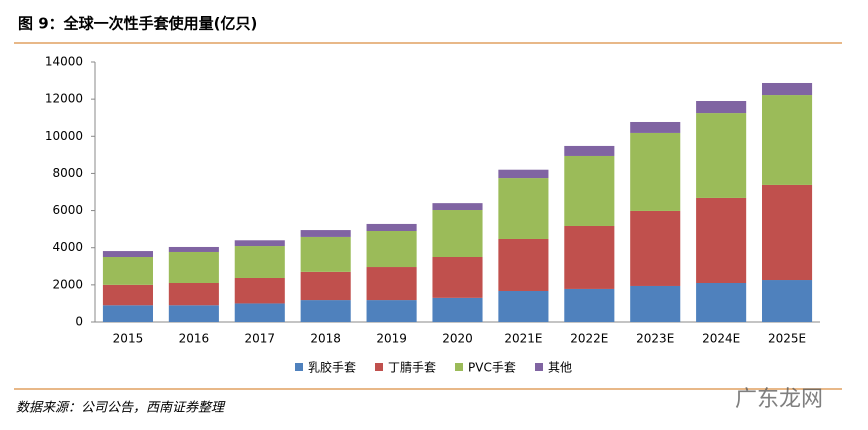  What do you see at coordinates (325, 339) in the screenshot?
I see `x-tick-label: 2018` at bounding box center [325, 339].